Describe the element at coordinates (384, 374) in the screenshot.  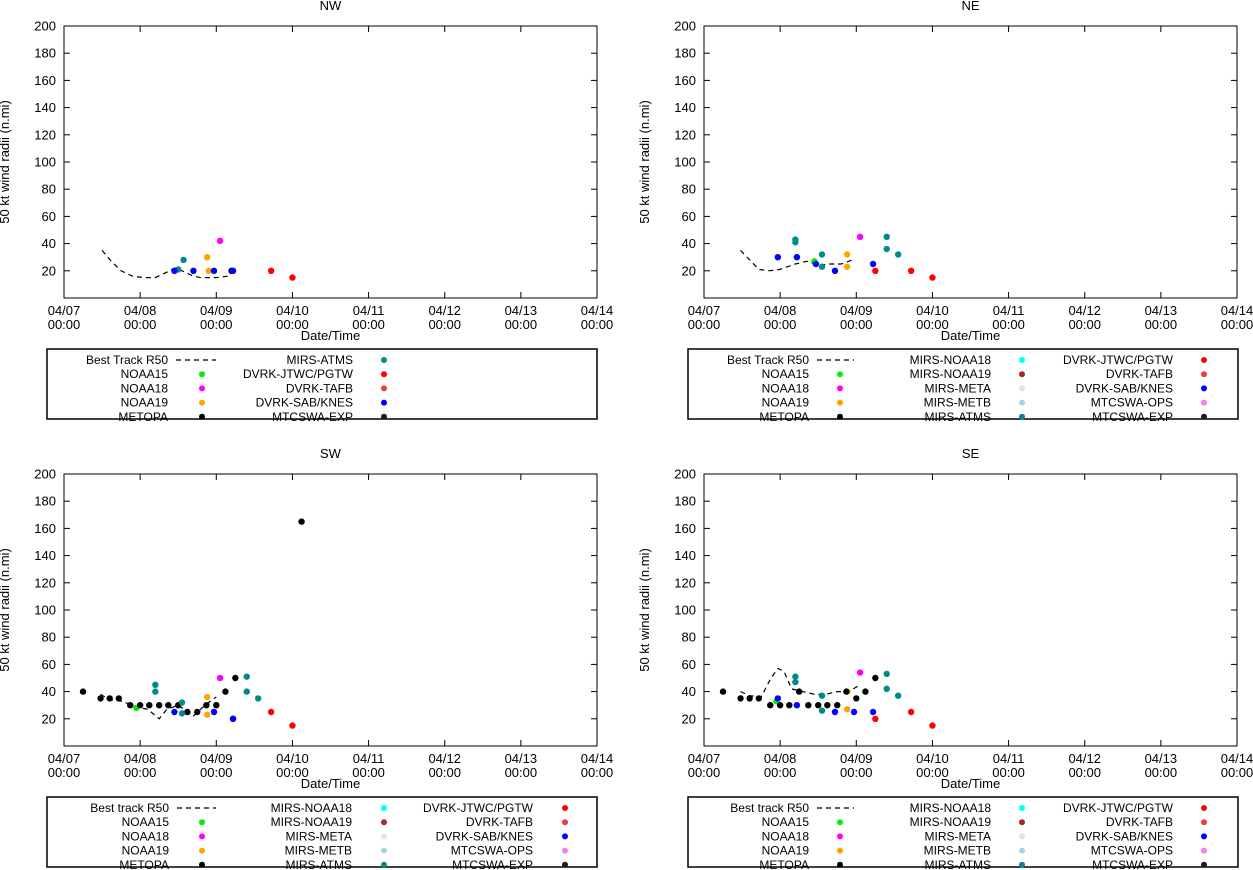
I see `legend-swatch-dvrk-jtwc-pgtw` at that location.